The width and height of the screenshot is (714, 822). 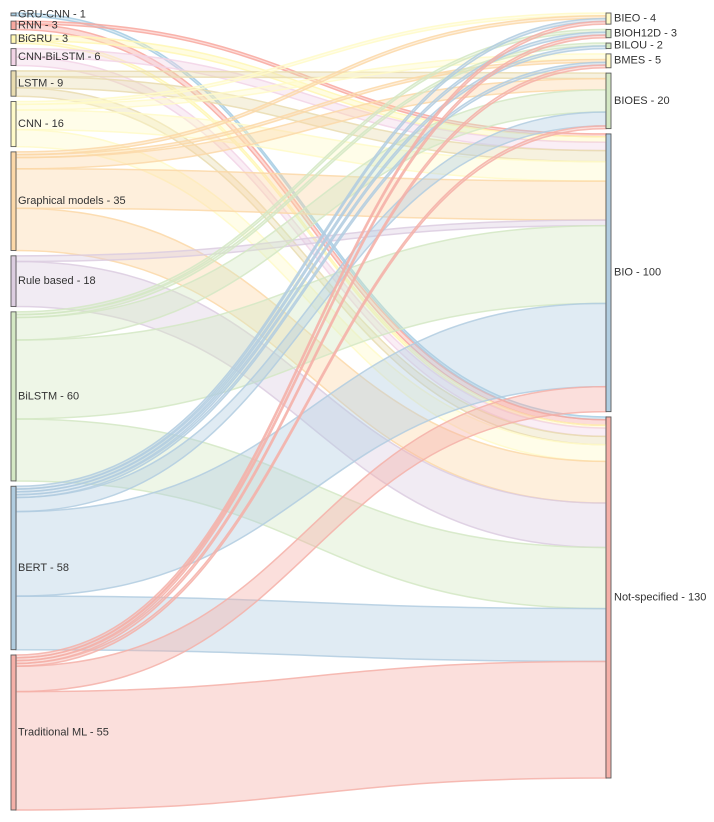 What do you see at coordinates (608, 101) in the screenshot?
I see `node-bioes` at bounding box center [608, 101].